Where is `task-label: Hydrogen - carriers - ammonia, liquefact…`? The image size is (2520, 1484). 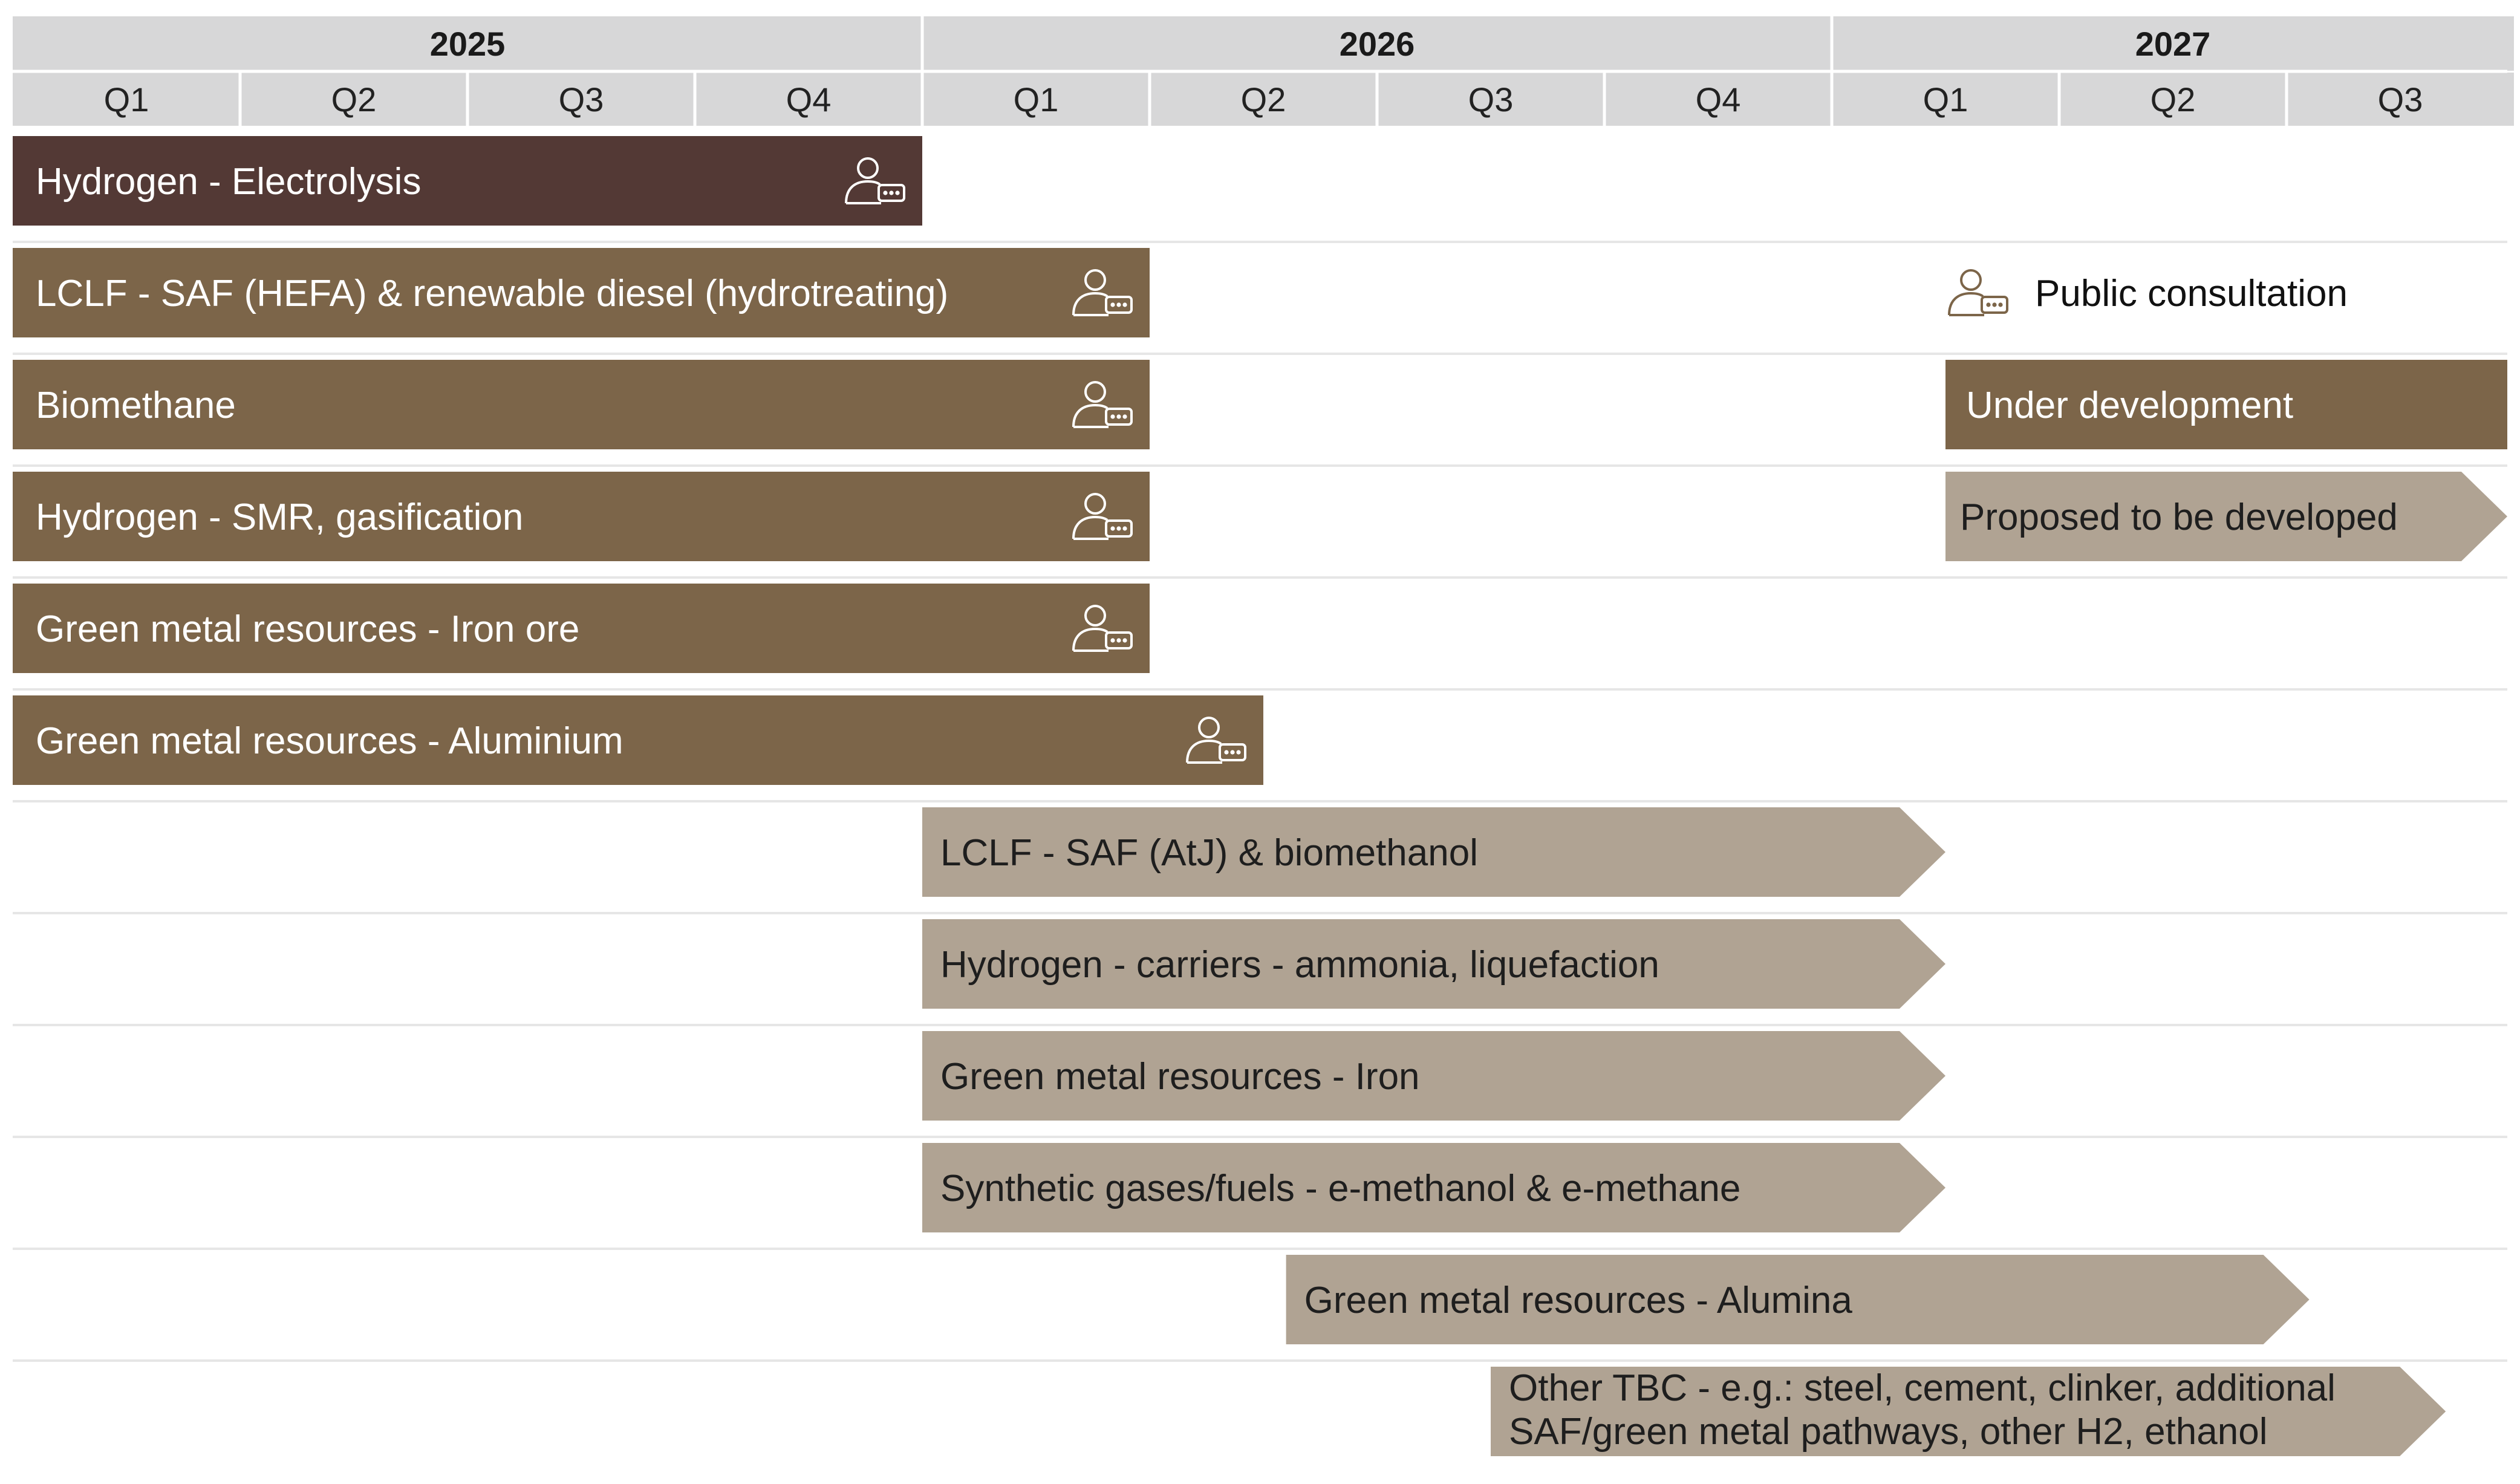 task-label: Hydrogen - carriers - ammonia, liquefact… is located at coordinates (1299, 965).